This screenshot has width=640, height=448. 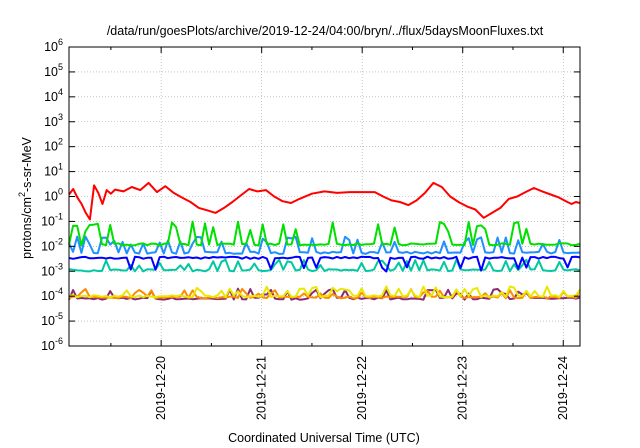 I want to click on y-tick-label: 10⁻⁵, so click(x=52, y=319).